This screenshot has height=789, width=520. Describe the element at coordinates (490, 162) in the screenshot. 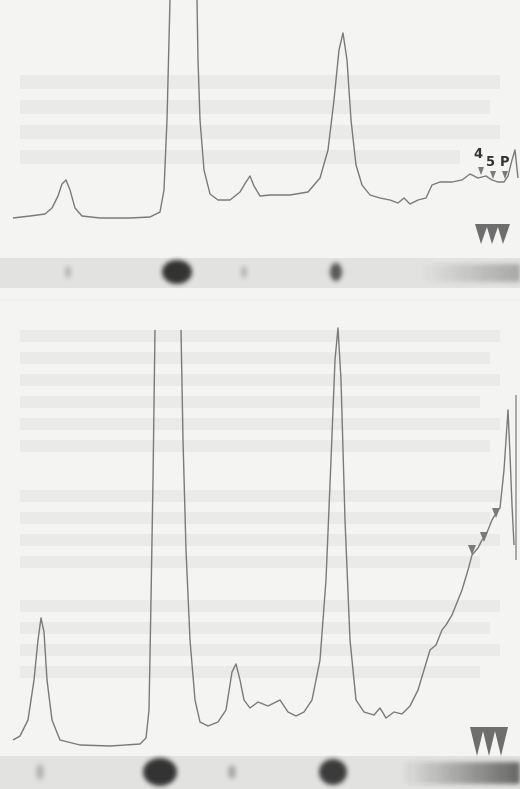

I see `peak-label-5: 5` at that location.